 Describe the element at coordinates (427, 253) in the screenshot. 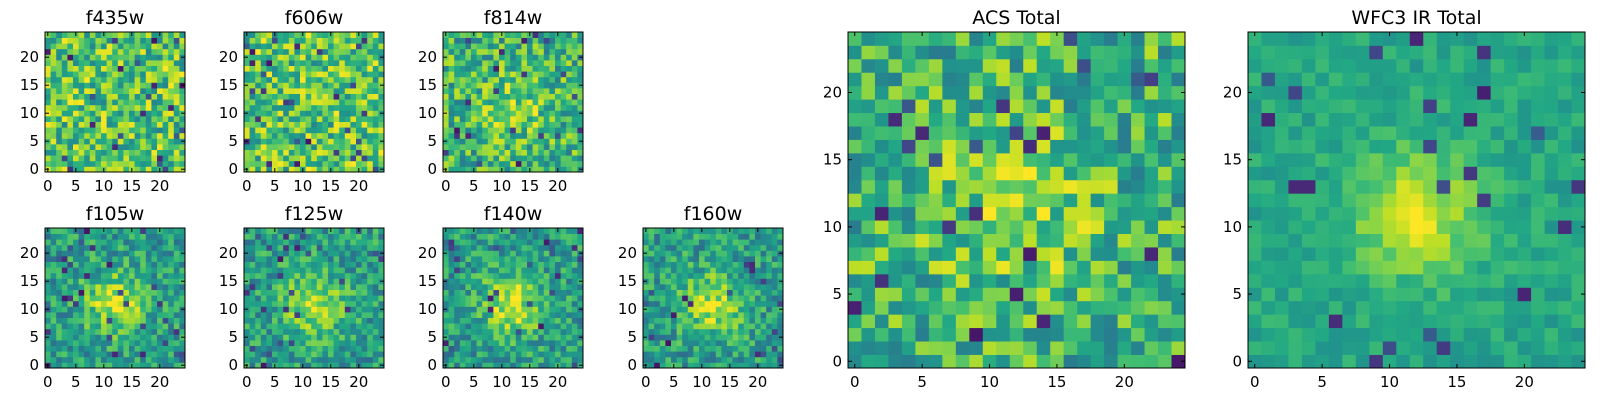

I see `y-tick-label: 20` at that location.